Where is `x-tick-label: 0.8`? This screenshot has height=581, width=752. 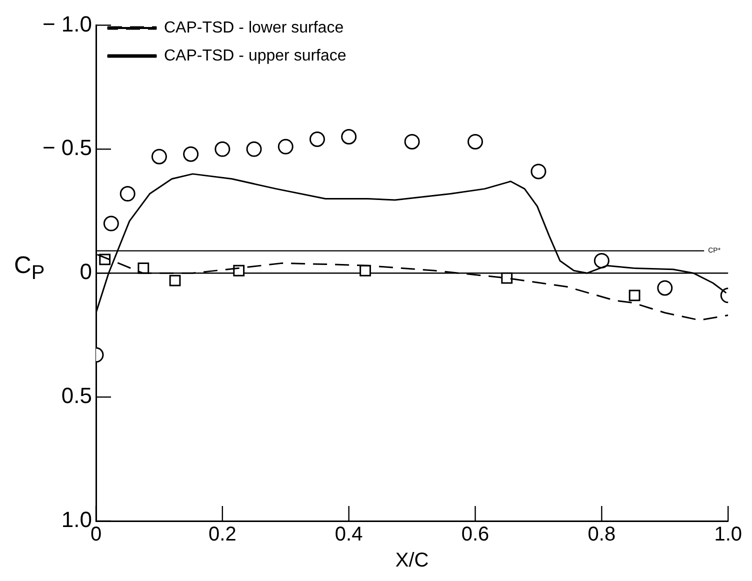 x-tick-label: 0.8 is located at coordinates (602, 535).